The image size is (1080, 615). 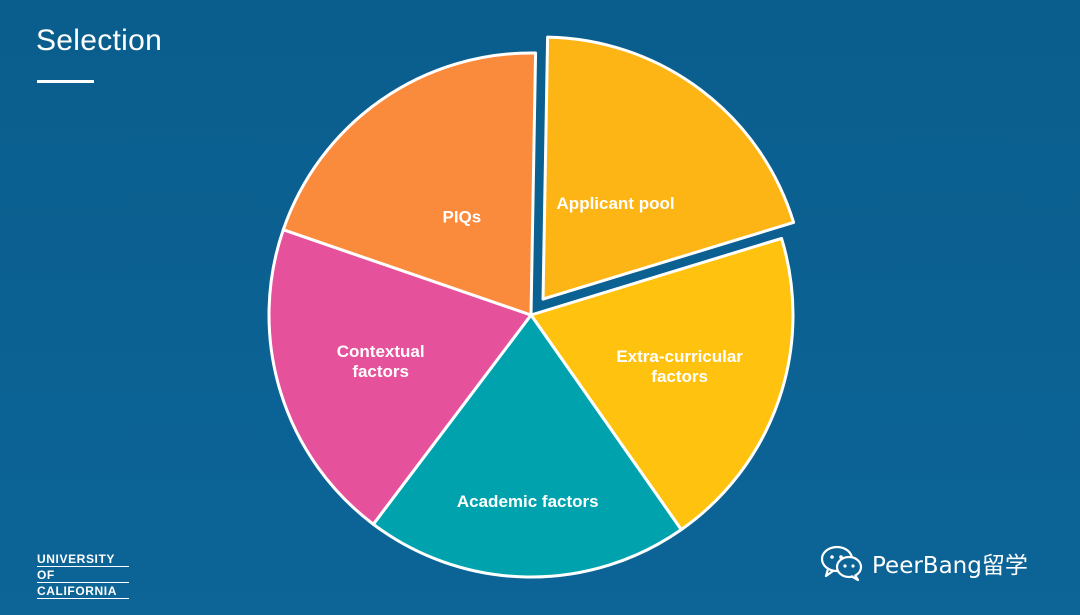 What do you see at coordinates (381, 361) in the screenshot?
I see `pie-label-contextual-factors: Contextual factors` at bounding box center [381, 361].